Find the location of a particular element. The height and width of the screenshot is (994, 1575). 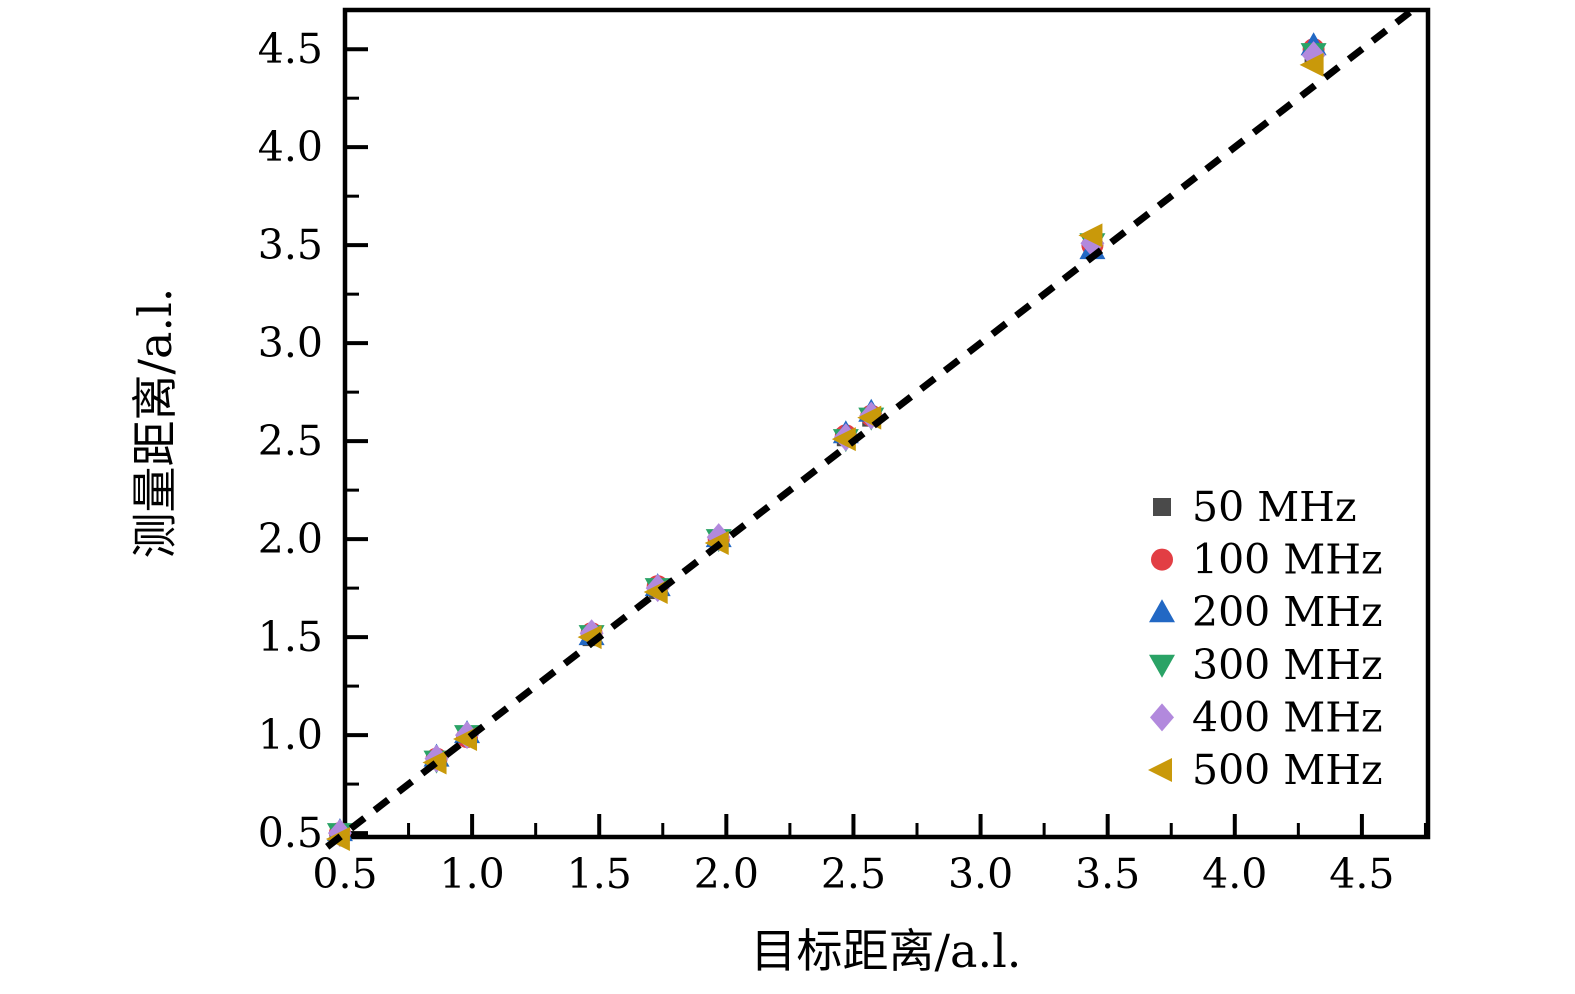

y-tick-label: 3.0 is located at coordinates (290, 343).